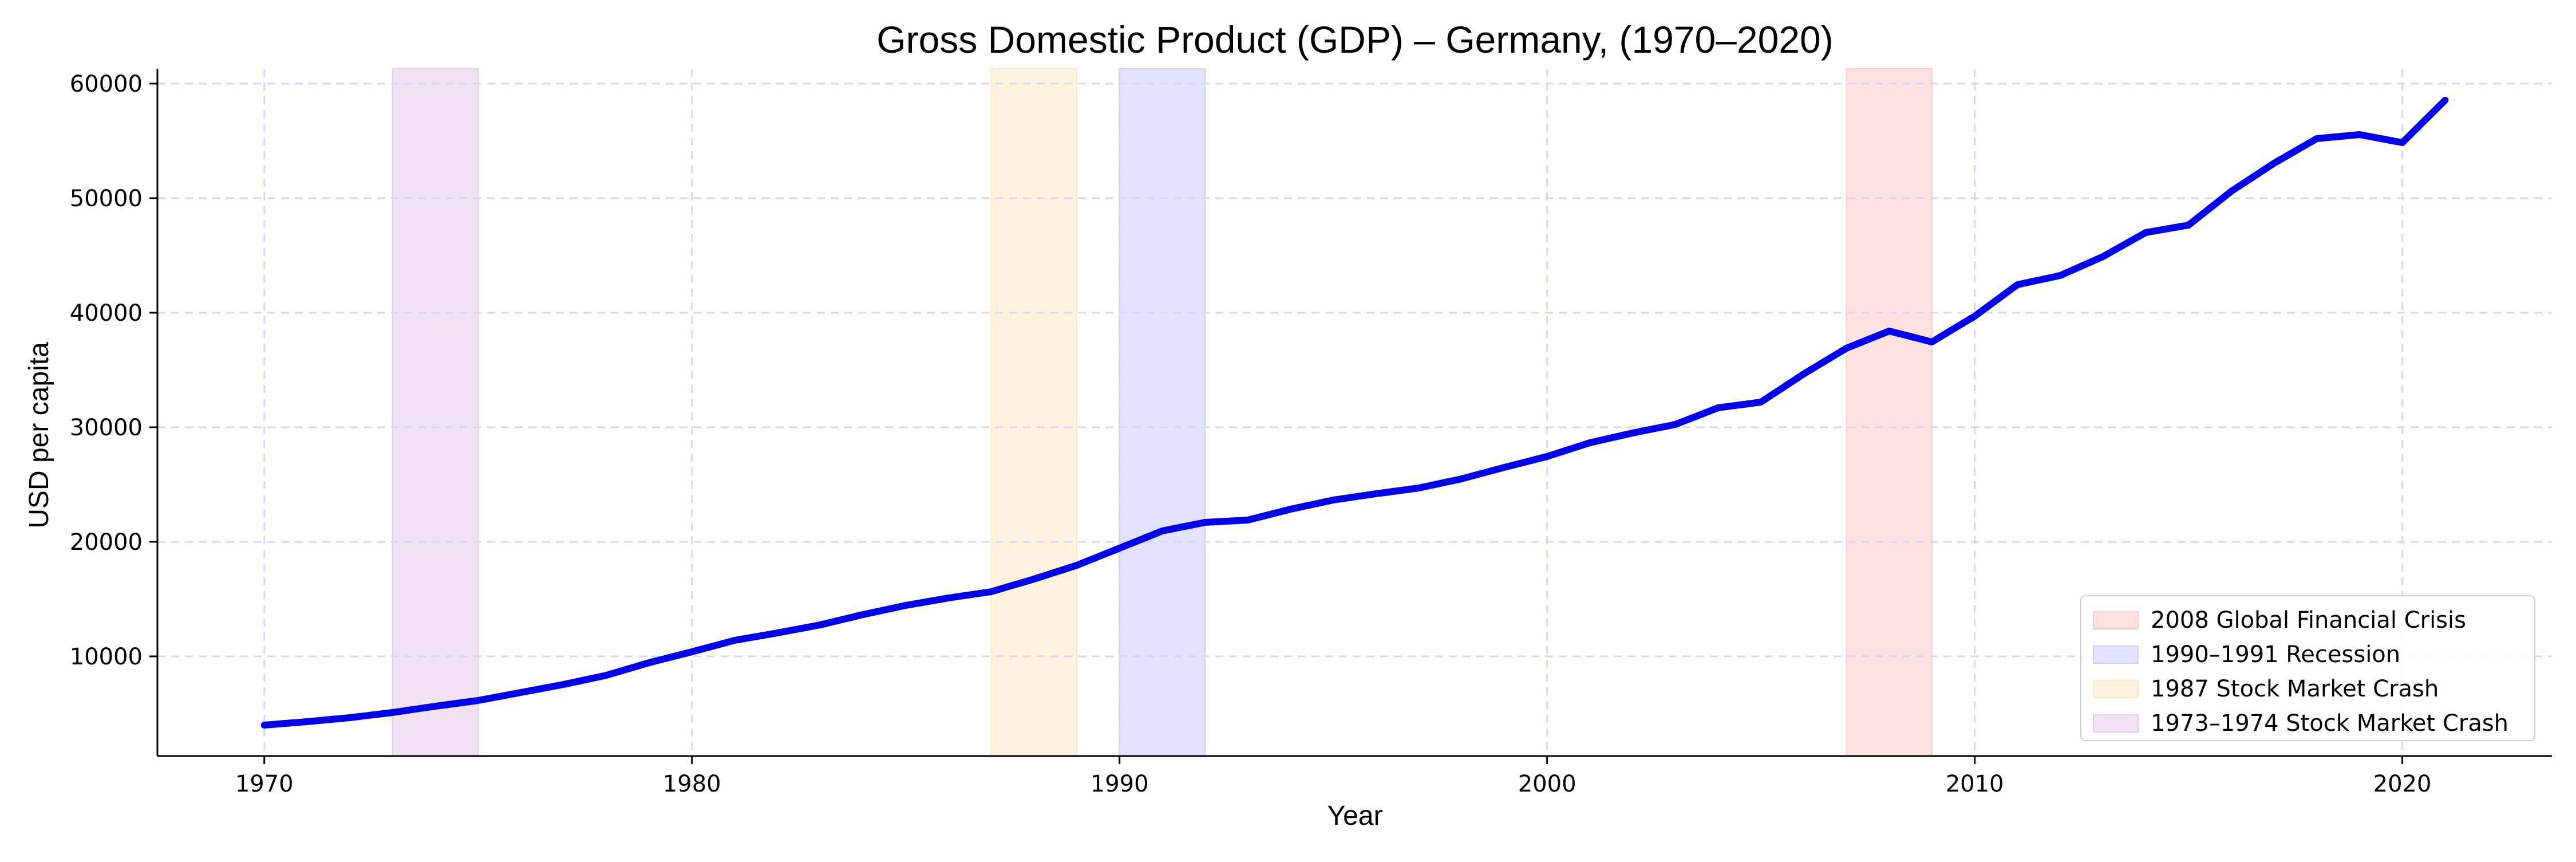 The image size is (2576, 862). What do you see at coordinates (264, 784) in the screenshot?
I see `x-tick-label: 1970` at bounding box center [264, 784].